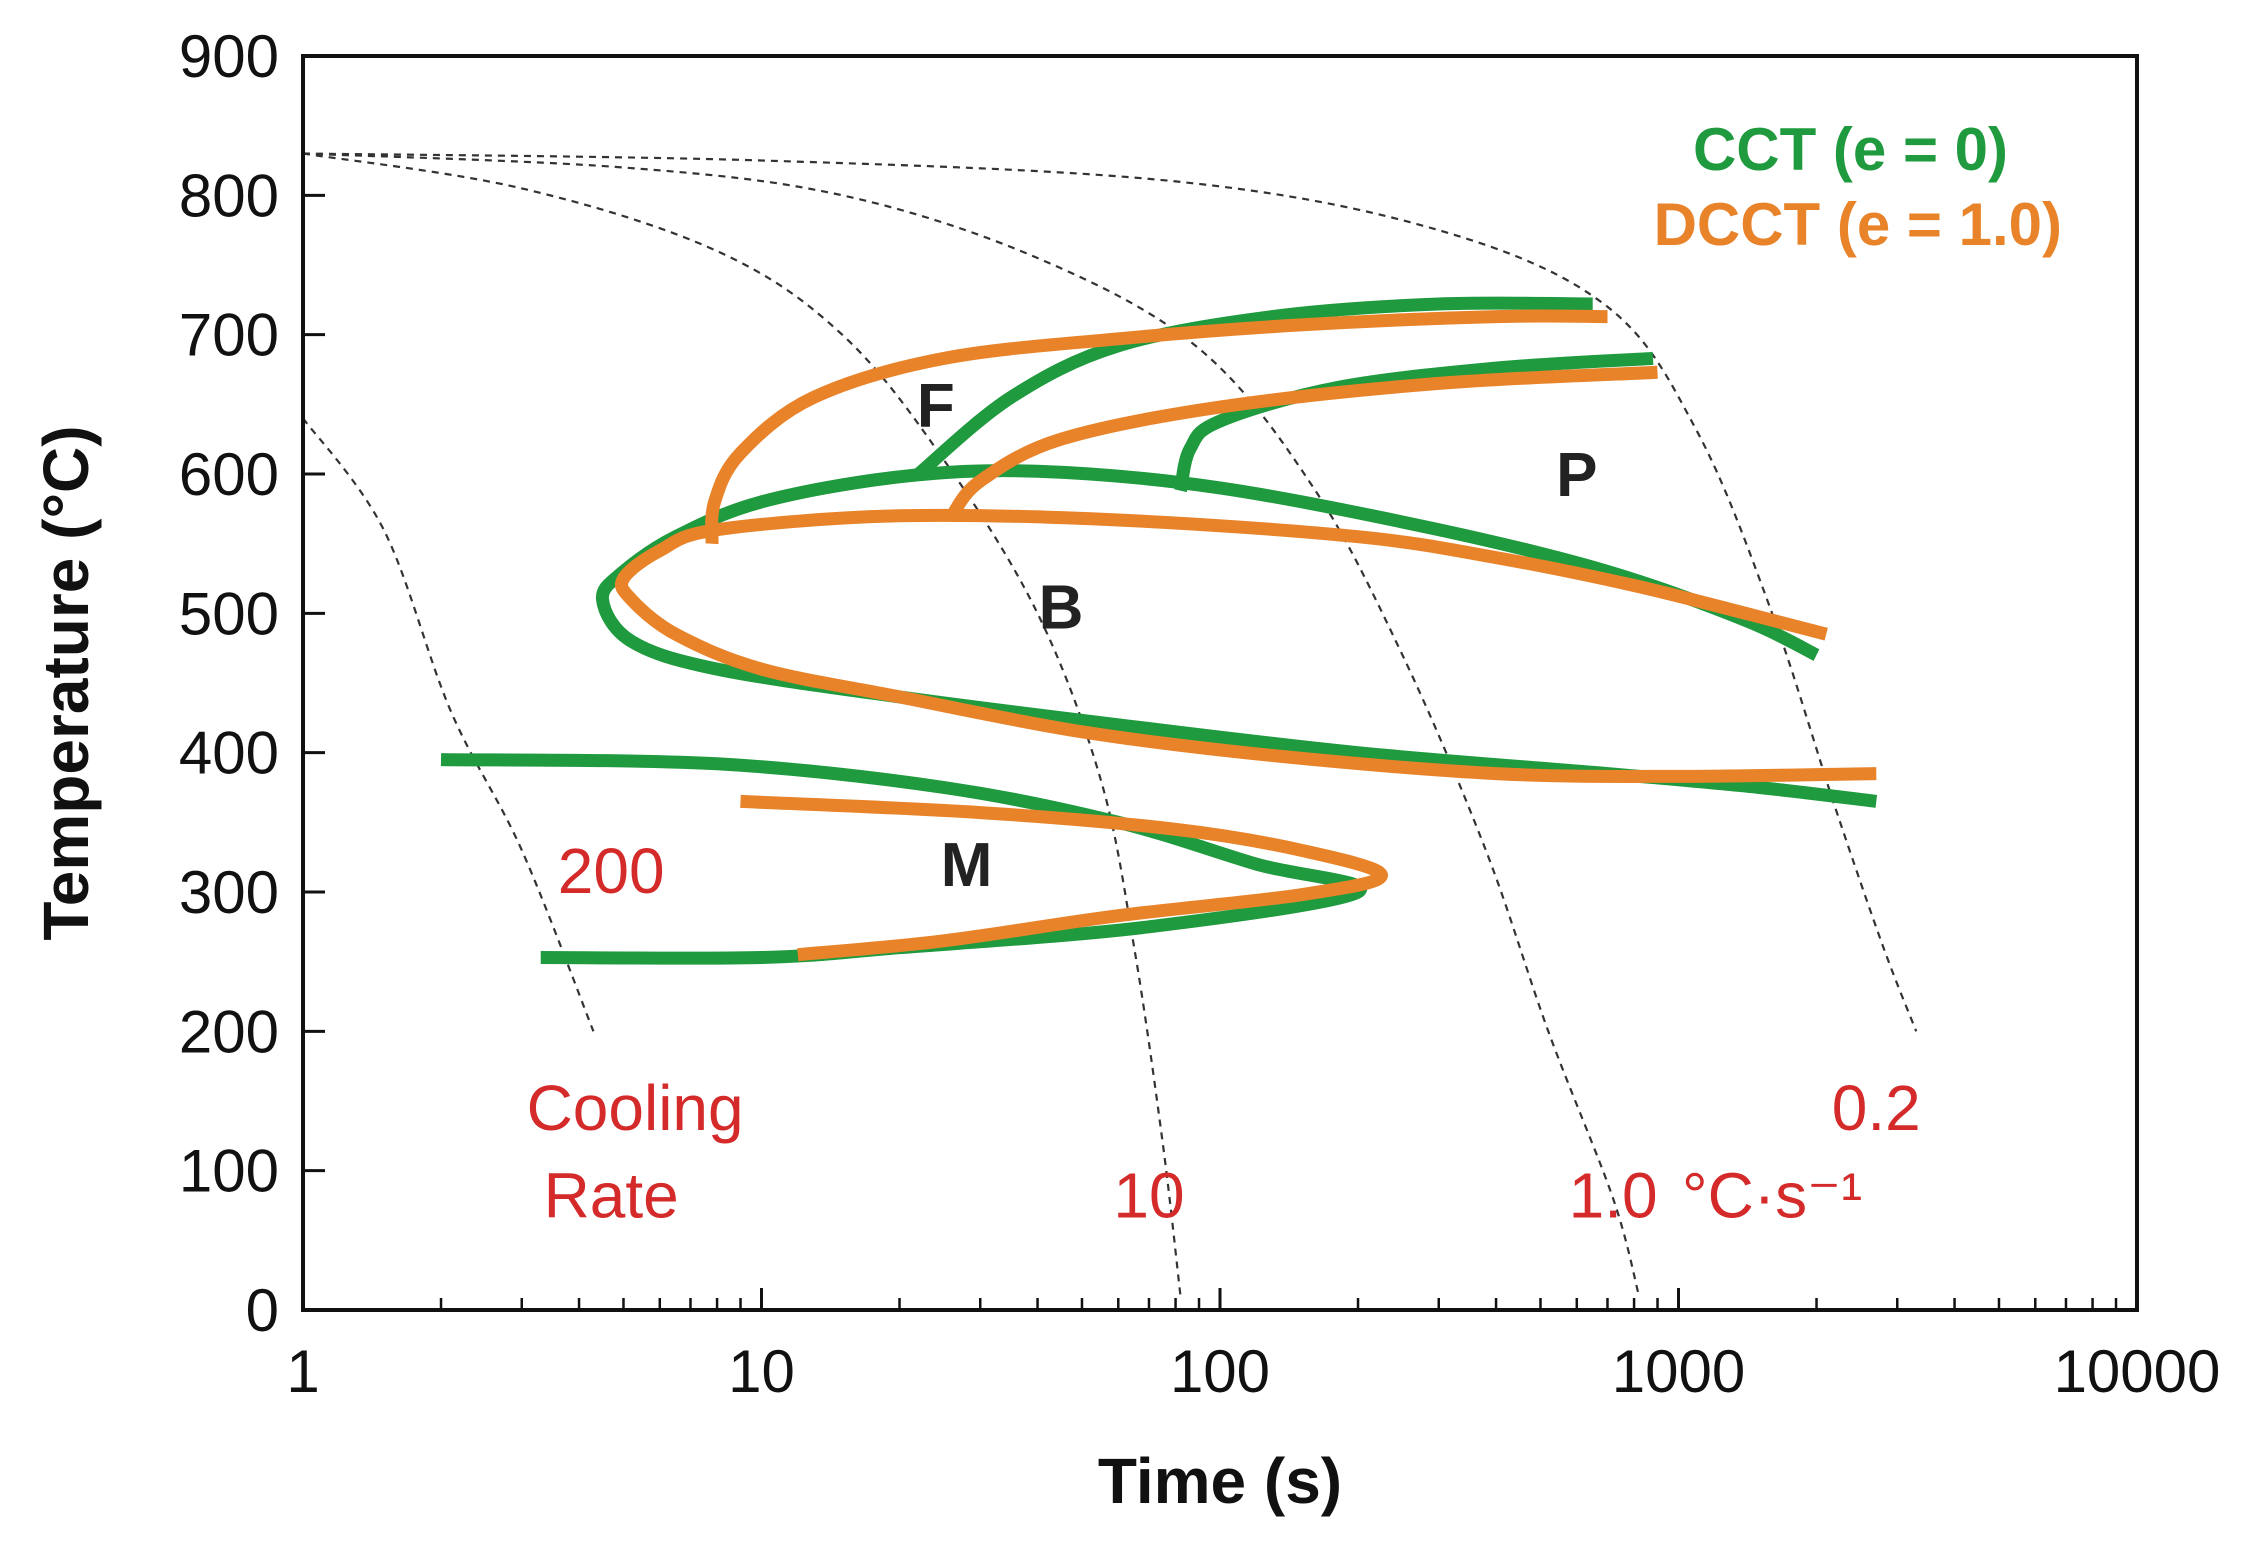 This screenshot has height=1542, width=2254. Describe the element at coordinates (302, 1371) in the screenshot. I see `x-tick-label: 1` at that location.